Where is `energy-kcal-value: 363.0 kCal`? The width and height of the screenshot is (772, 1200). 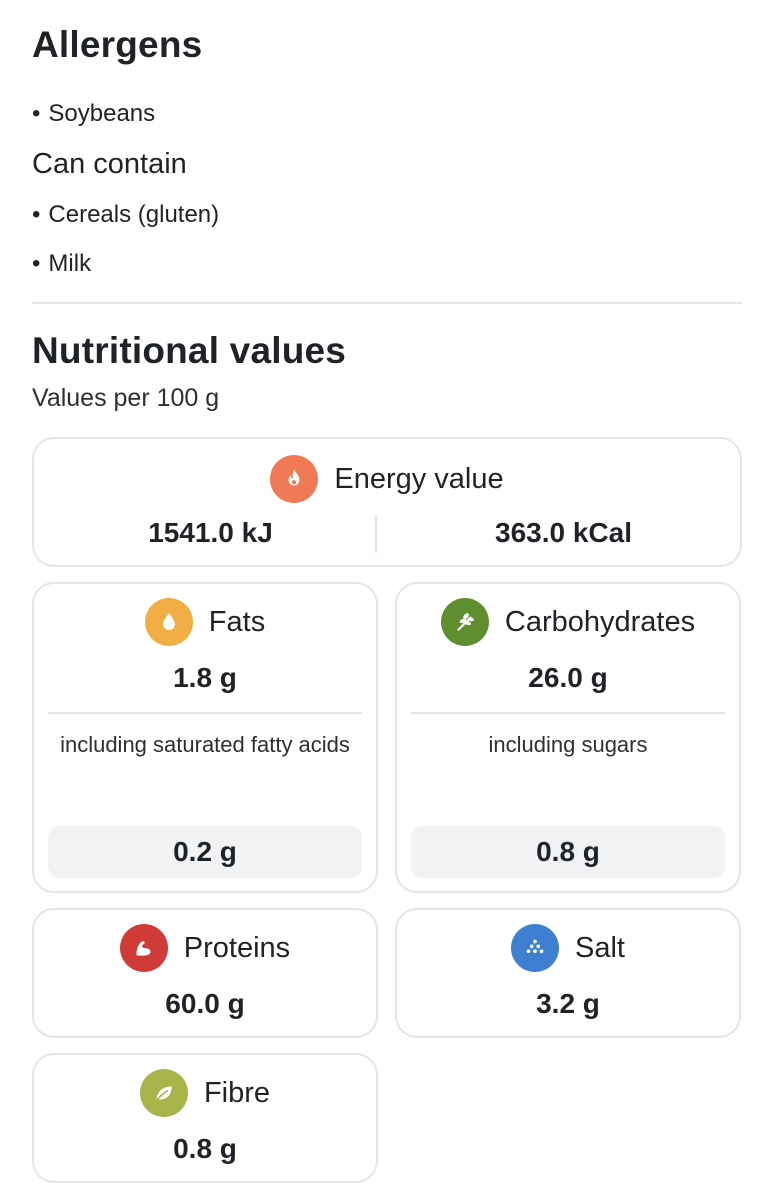
energy-kcal-value: 363.0 kCal is located at coordinates (563, 532).